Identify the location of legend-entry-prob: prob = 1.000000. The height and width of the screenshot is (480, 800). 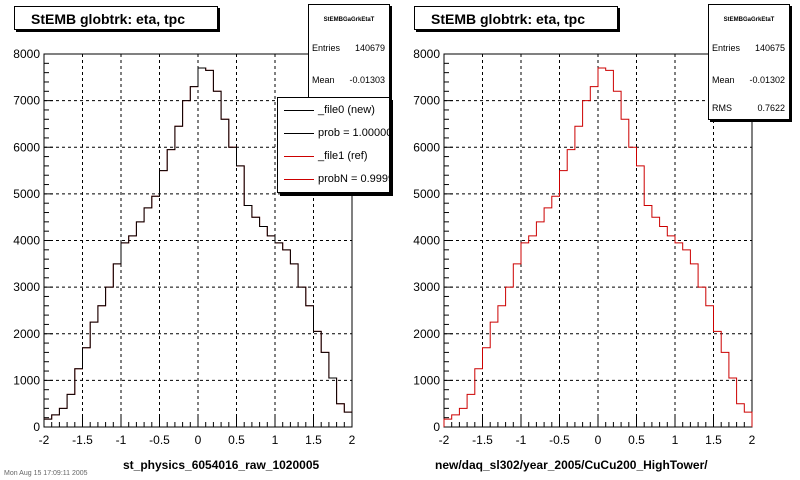
(336, 133).